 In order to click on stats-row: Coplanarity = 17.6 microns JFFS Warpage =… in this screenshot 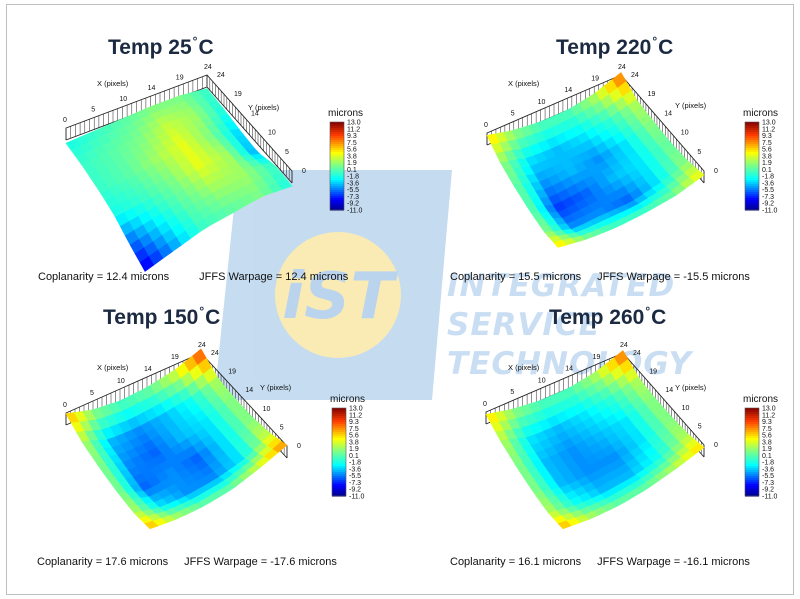, I will do `click(187, 562)`.